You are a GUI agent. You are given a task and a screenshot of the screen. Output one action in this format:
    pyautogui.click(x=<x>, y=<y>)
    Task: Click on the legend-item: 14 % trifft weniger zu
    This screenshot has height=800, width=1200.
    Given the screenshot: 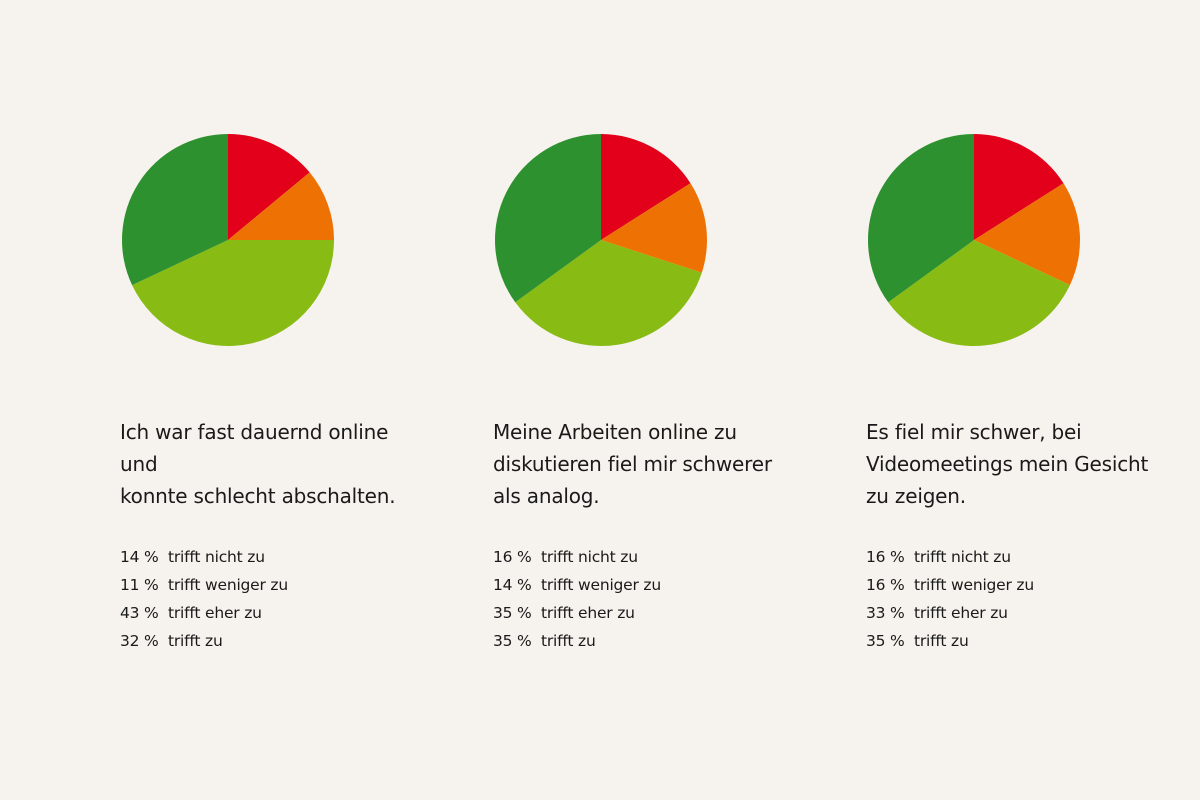 What is the action you would take?
    pyautogui.click(x=577, y=588)
    